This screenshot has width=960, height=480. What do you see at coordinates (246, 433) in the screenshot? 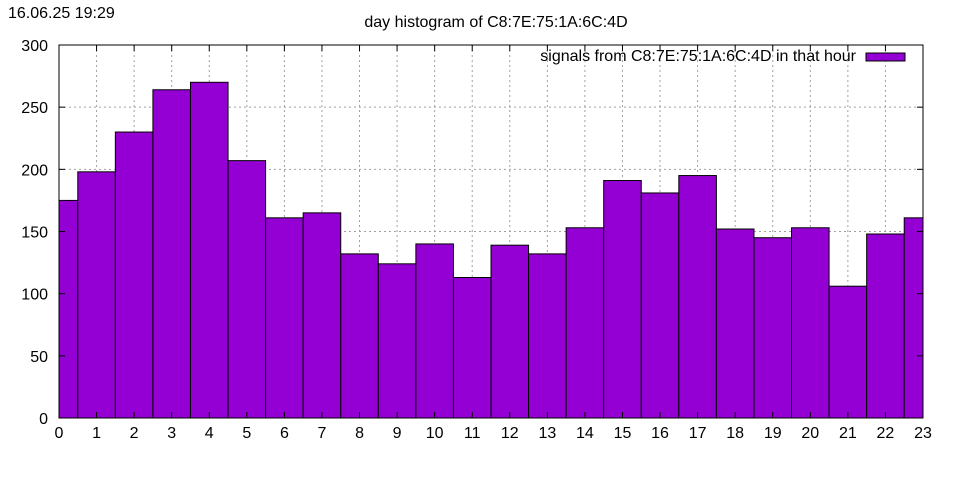
I see `x-tick-label: 5` at bounding box center [246, 433].